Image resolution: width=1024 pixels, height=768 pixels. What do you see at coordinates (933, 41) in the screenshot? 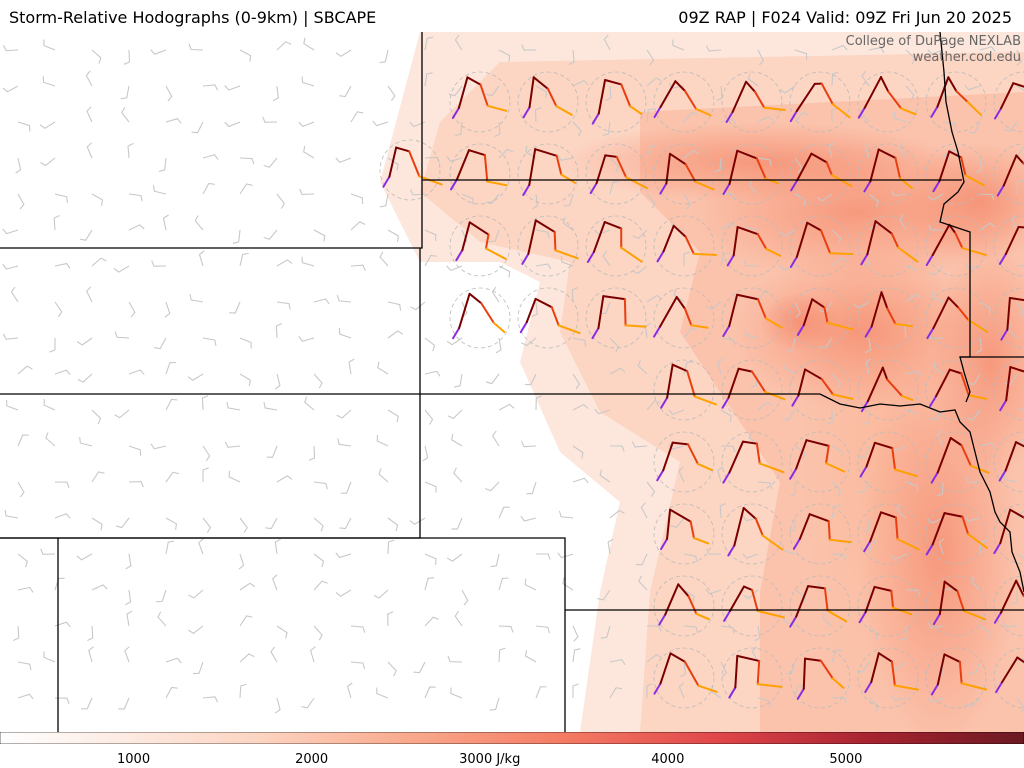
I see `credit-org: College of DuPage NEXLAB` at bounding box center [933, 41].